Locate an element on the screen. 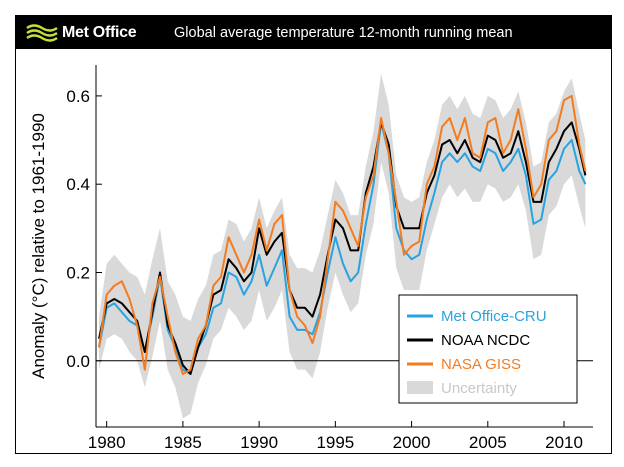  y-axis-title: Anomaly (°C) relative to 1961-1990 is located at coordinates (38, 246).